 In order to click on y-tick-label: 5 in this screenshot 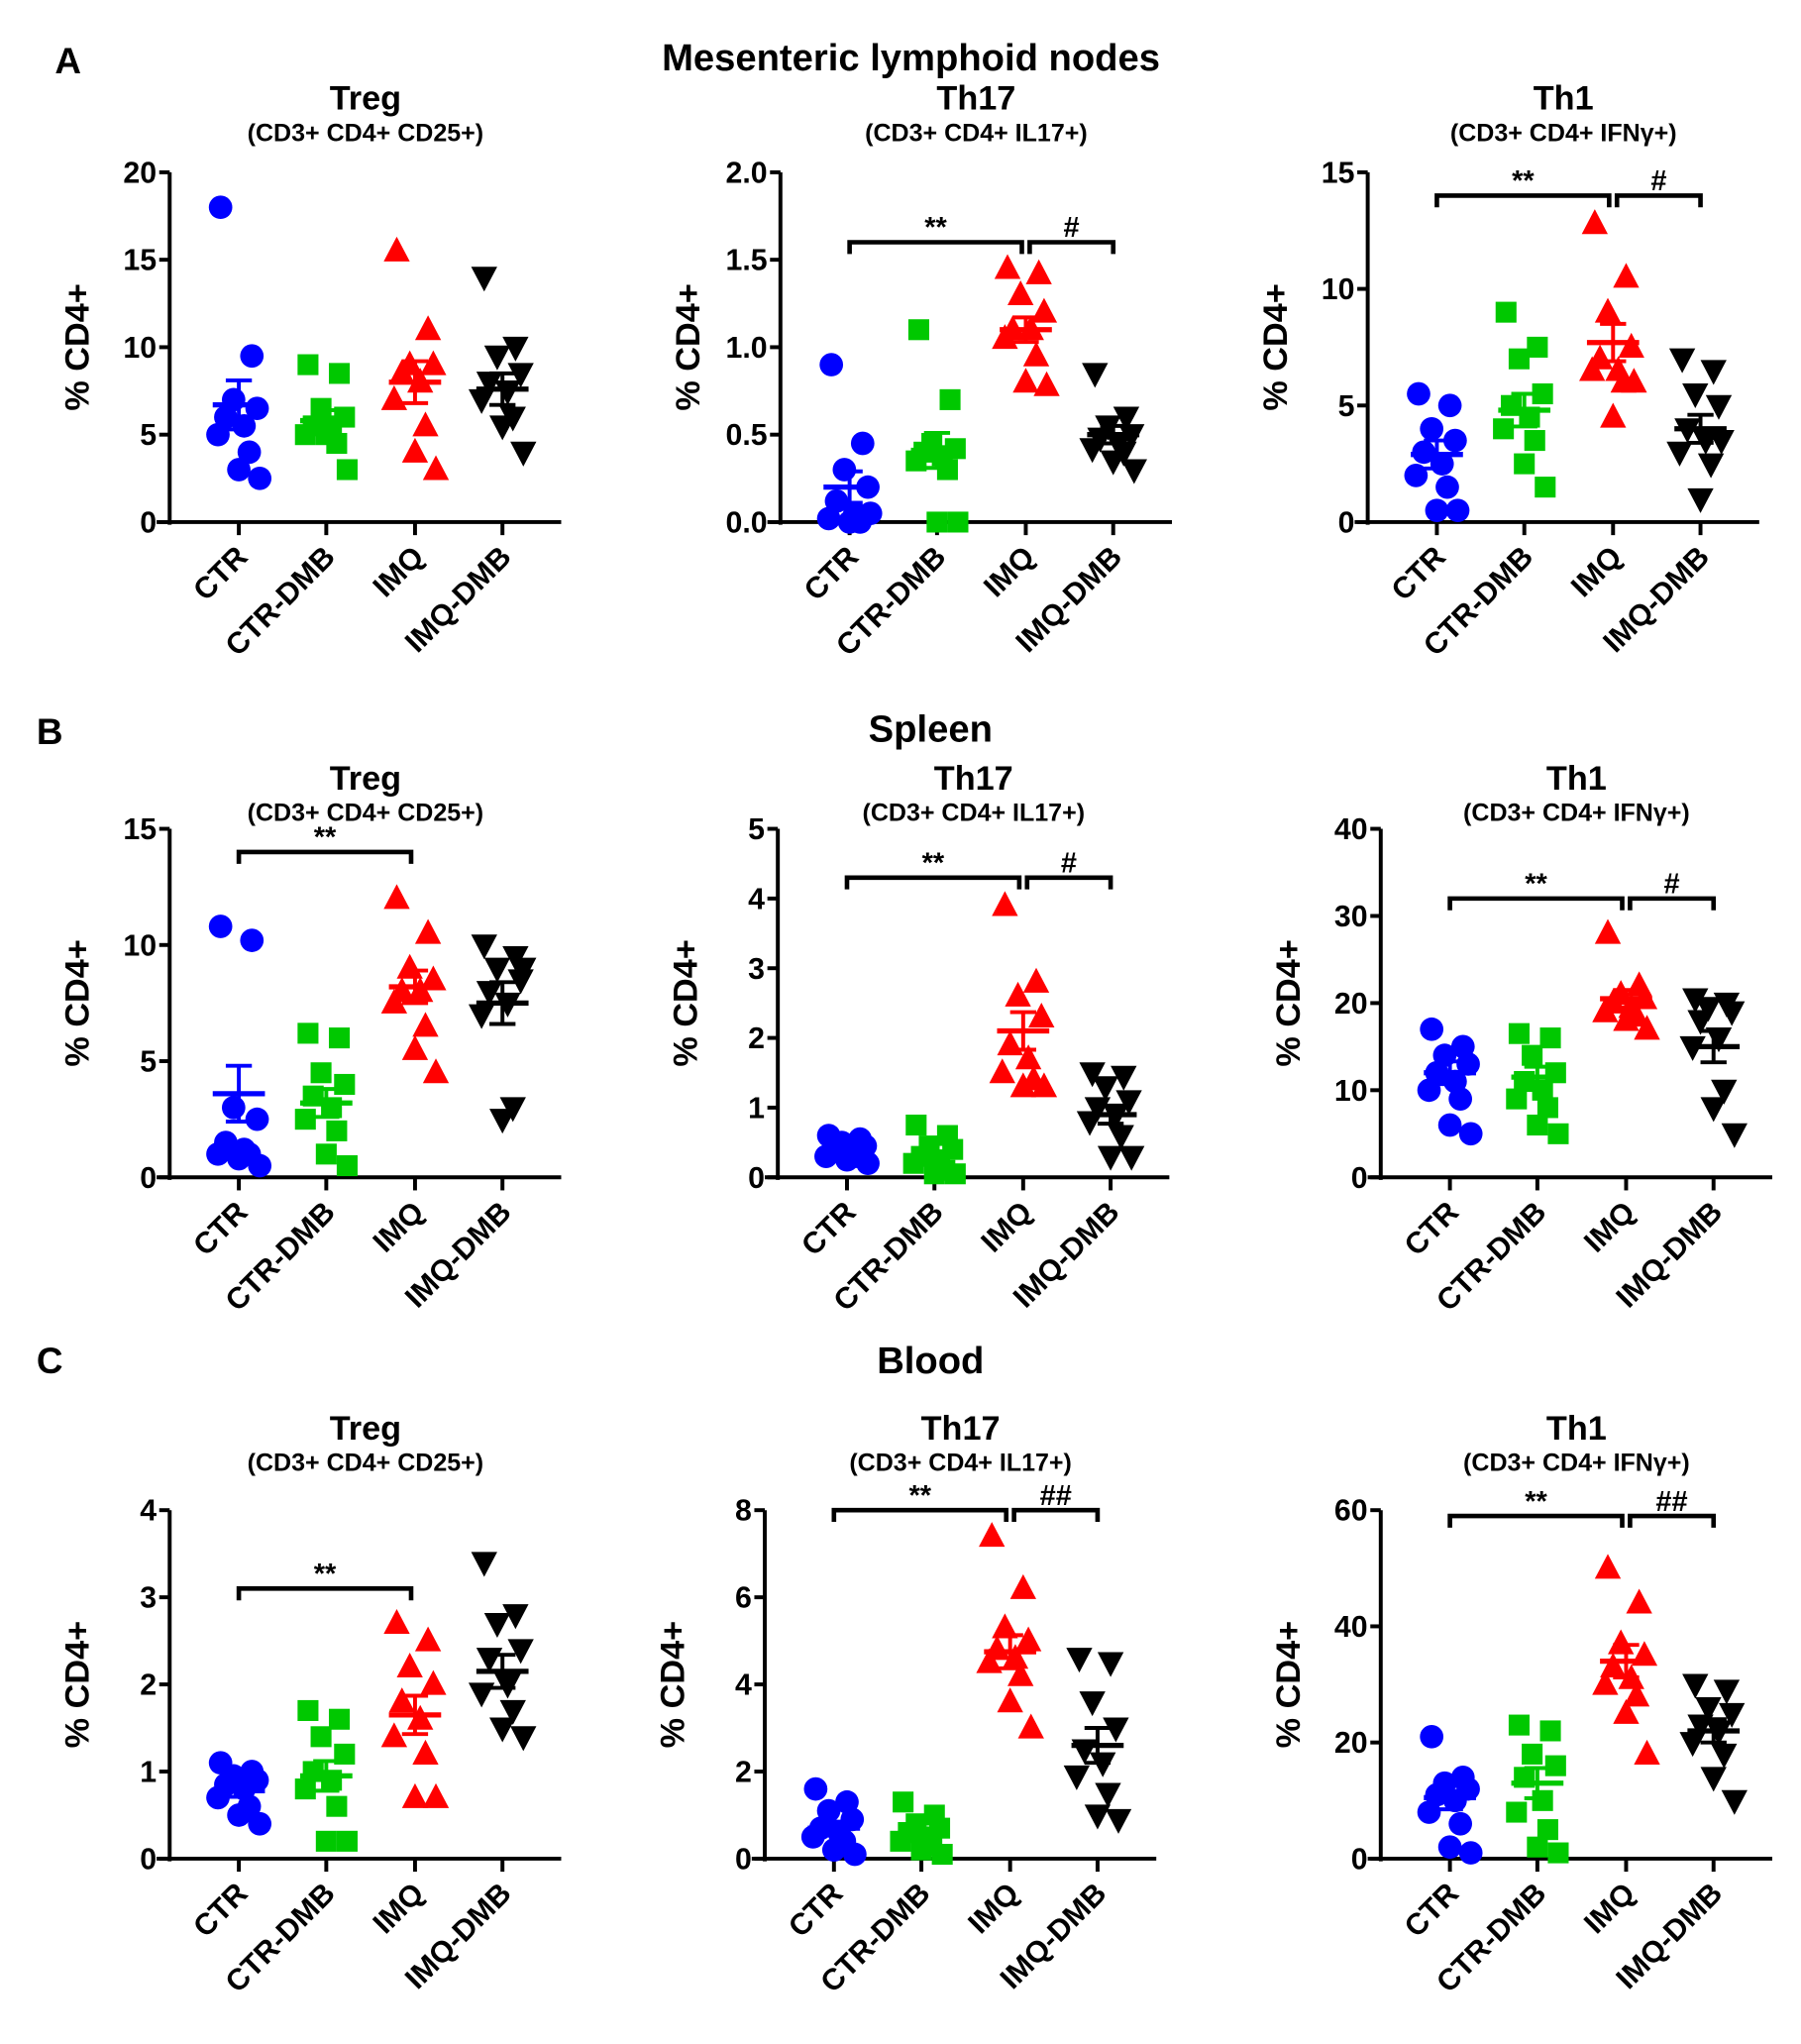, I will do `click(148, 1062)`.